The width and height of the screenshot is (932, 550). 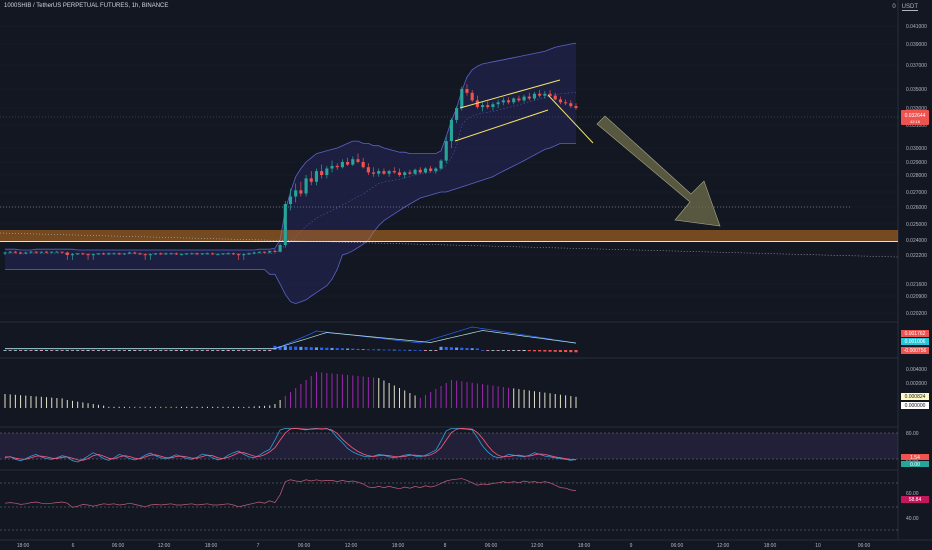 I want to click on currency-corner: 0 USDT, so click(x=905, y=7).